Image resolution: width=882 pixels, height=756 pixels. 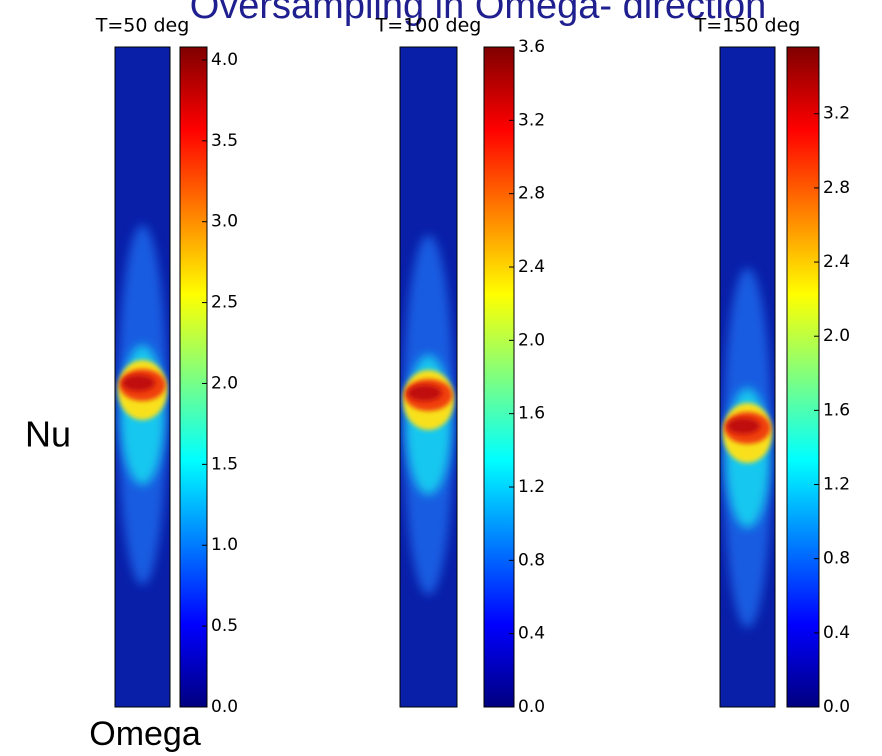 I want to click on colorbar-tick-label: 1.0, so click(x=224, y=545).